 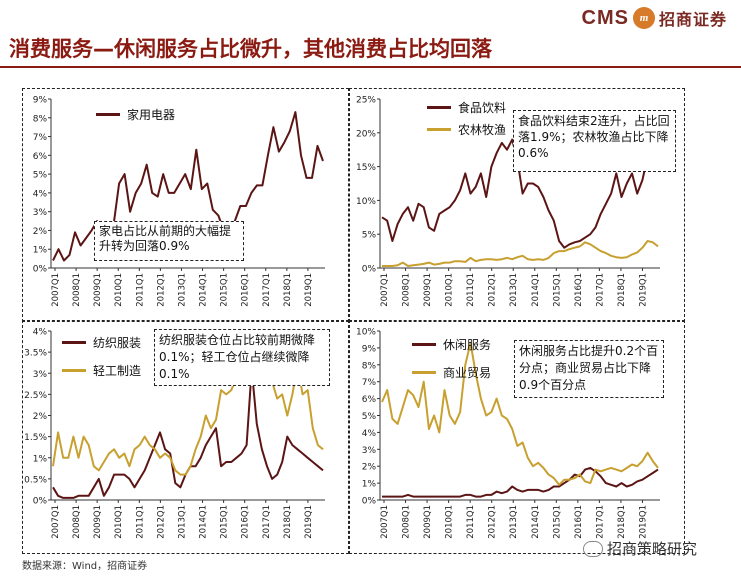 I want to click on watermark-text: 招商策略研究, so click(x=652, y=549).